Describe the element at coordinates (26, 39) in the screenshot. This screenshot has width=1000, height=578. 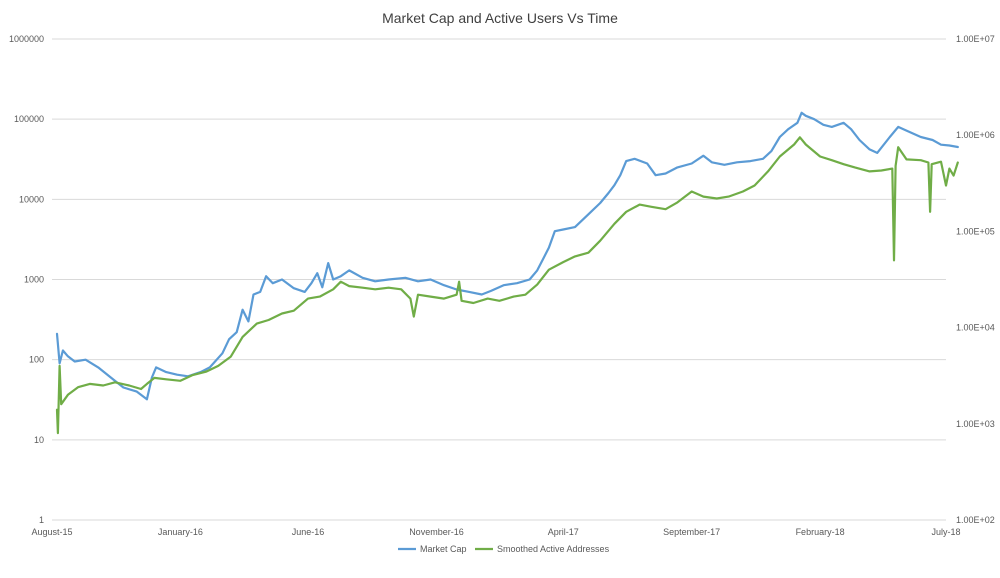
I see `left-tick-label: 1000000` at that location.